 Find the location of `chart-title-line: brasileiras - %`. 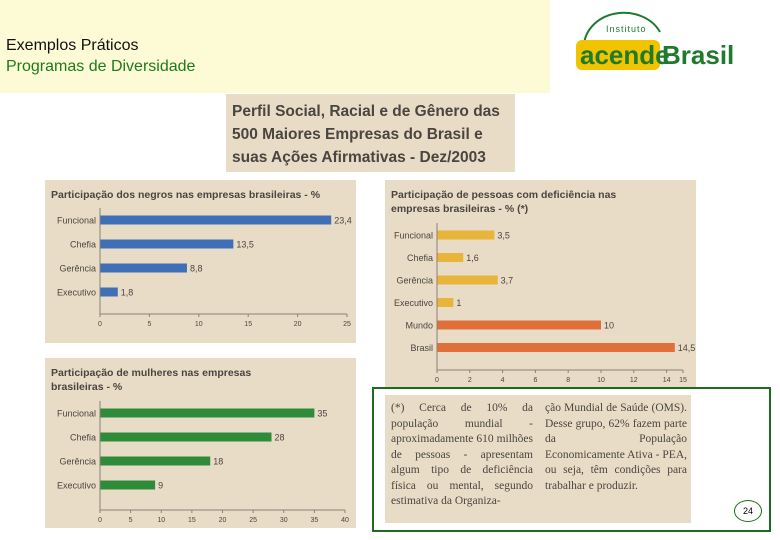

chart-title-line: brasileiras - % is located at coordinates (87, 387).